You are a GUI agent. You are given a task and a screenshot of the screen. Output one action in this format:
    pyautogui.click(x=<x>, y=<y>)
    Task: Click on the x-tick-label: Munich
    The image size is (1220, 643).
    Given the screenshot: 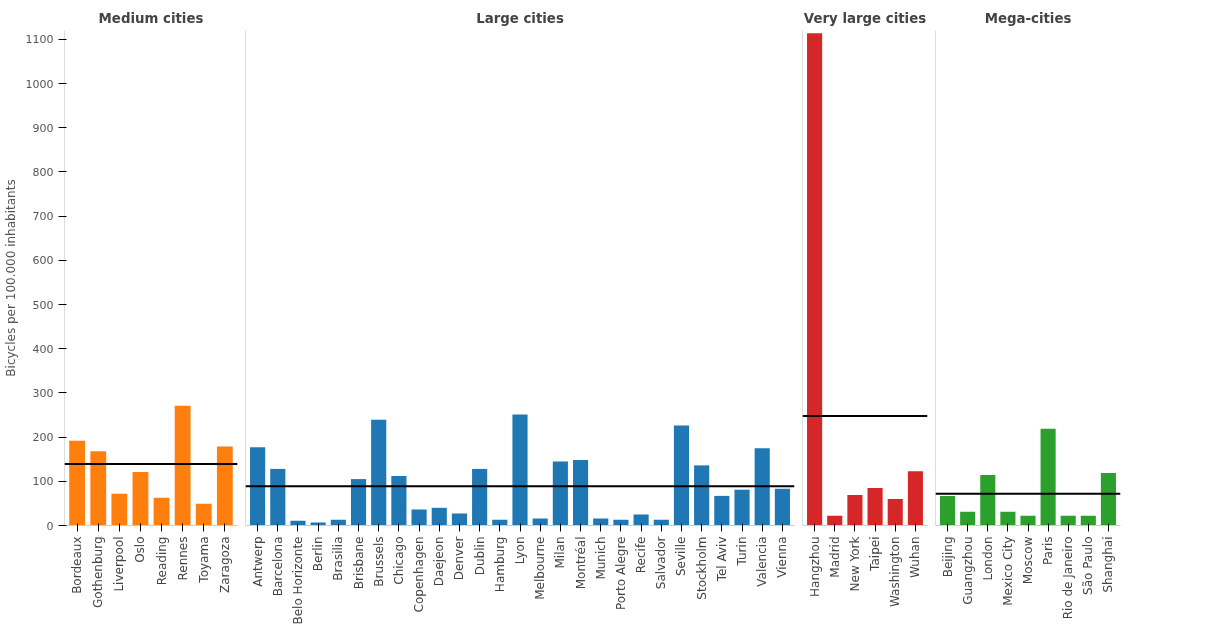 What is the action you would take?
    pyautogui.click(x=600, y=558)
    